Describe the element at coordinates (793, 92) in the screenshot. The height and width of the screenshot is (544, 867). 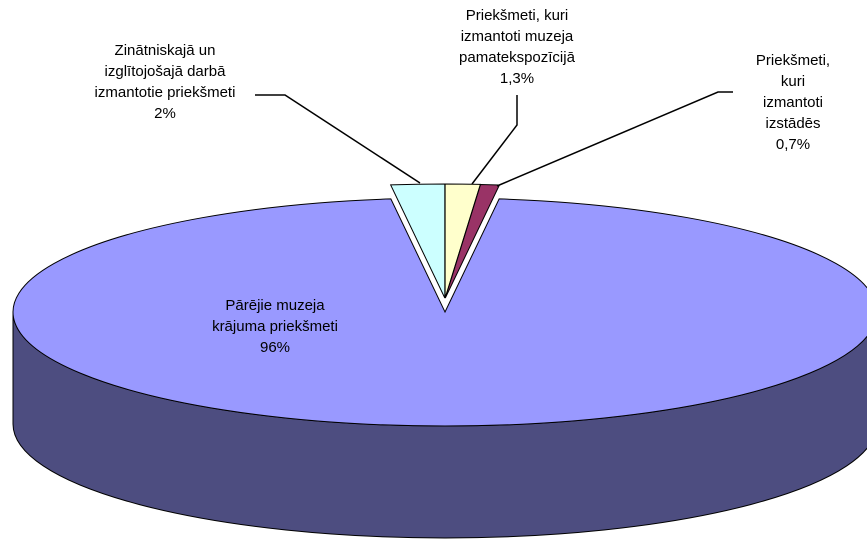
I see `category-label: Priekšmeti, kuri izmantoti izstādēs` at that location.